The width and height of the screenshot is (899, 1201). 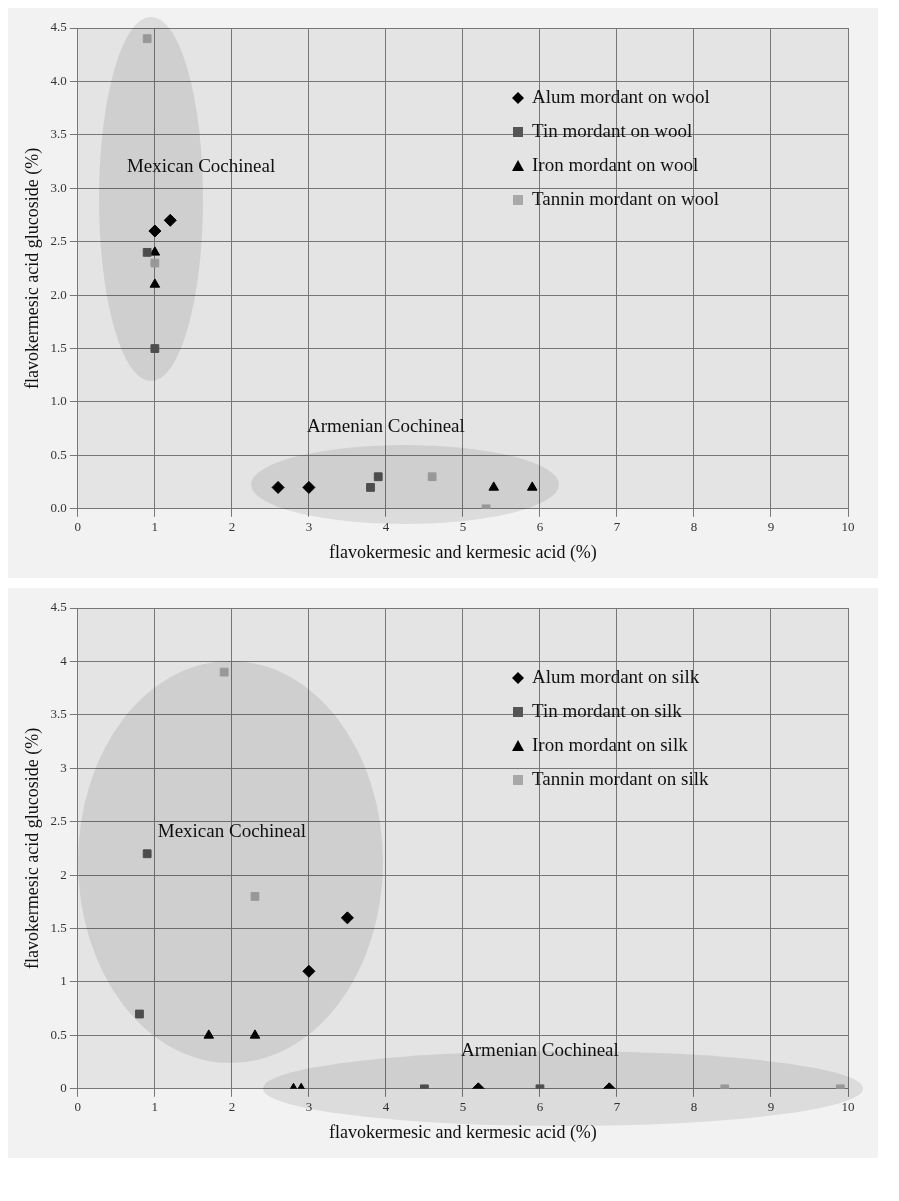 What do you see at coordinates (612, 130) in the screenshot?
I see `legend-label: Tin mordant on wool` at bounding box center [612, 130].